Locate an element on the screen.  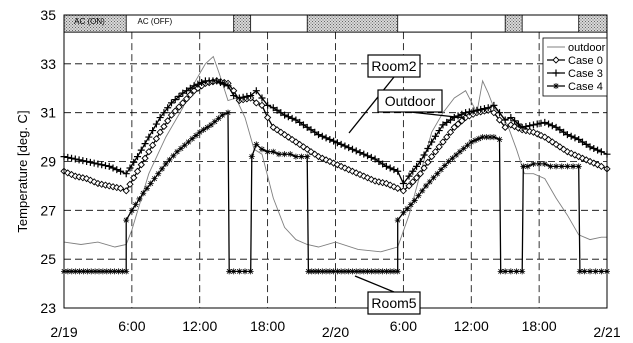
callout-label: Room5 is located at coordinates (393, 303).